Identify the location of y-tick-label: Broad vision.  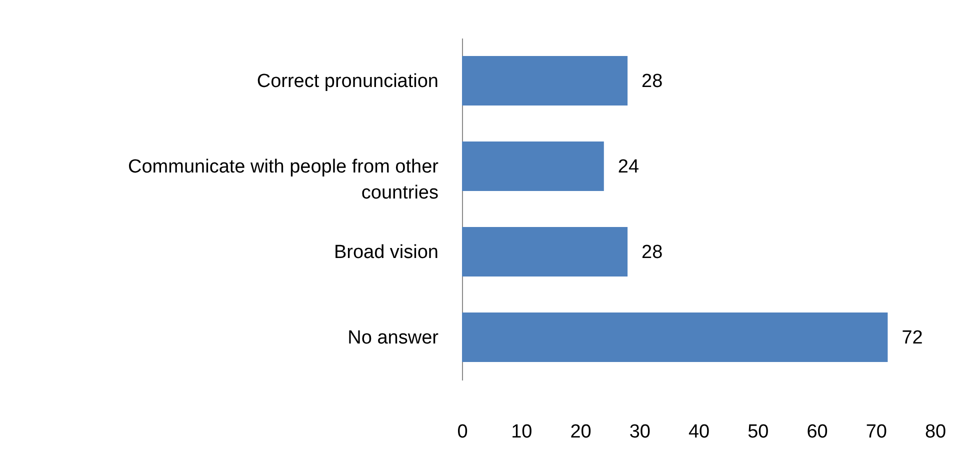
(386, 252).